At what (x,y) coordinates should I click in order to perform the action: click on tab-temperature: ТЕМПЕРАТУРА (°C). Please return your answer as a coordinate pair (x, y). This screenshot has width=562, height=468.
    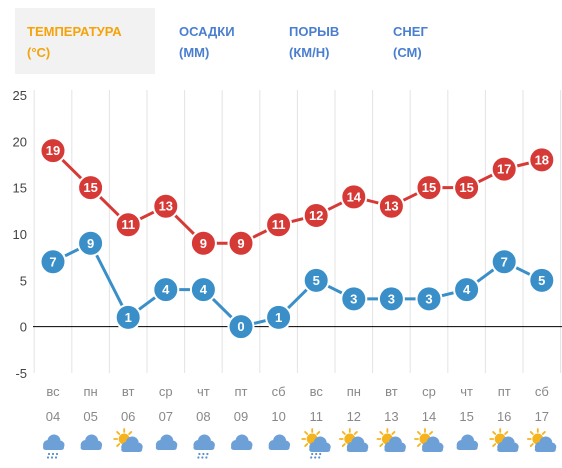
    Looking at the image, I should click on (85, 41).